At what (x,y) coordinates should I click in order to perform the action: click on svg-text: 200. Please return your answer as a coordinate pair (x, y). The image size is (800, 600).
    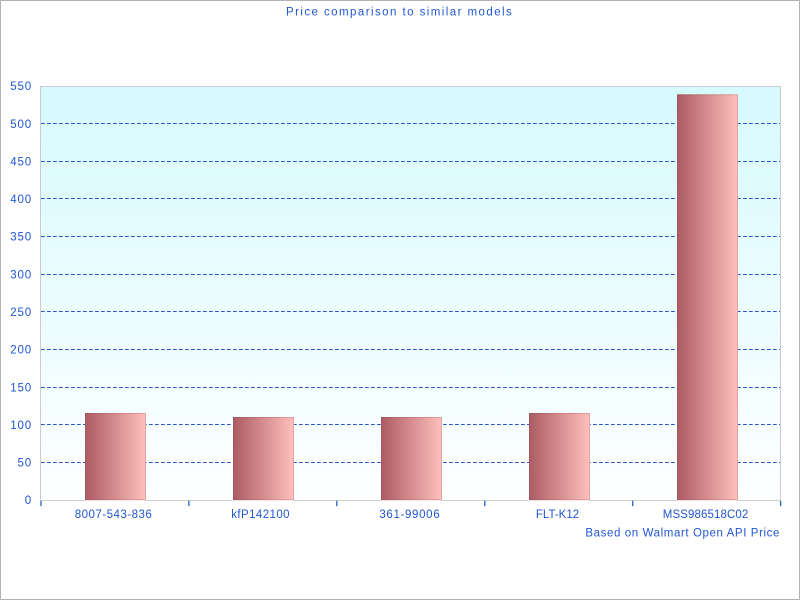
    Looking at the image, I should click on (21, 351).